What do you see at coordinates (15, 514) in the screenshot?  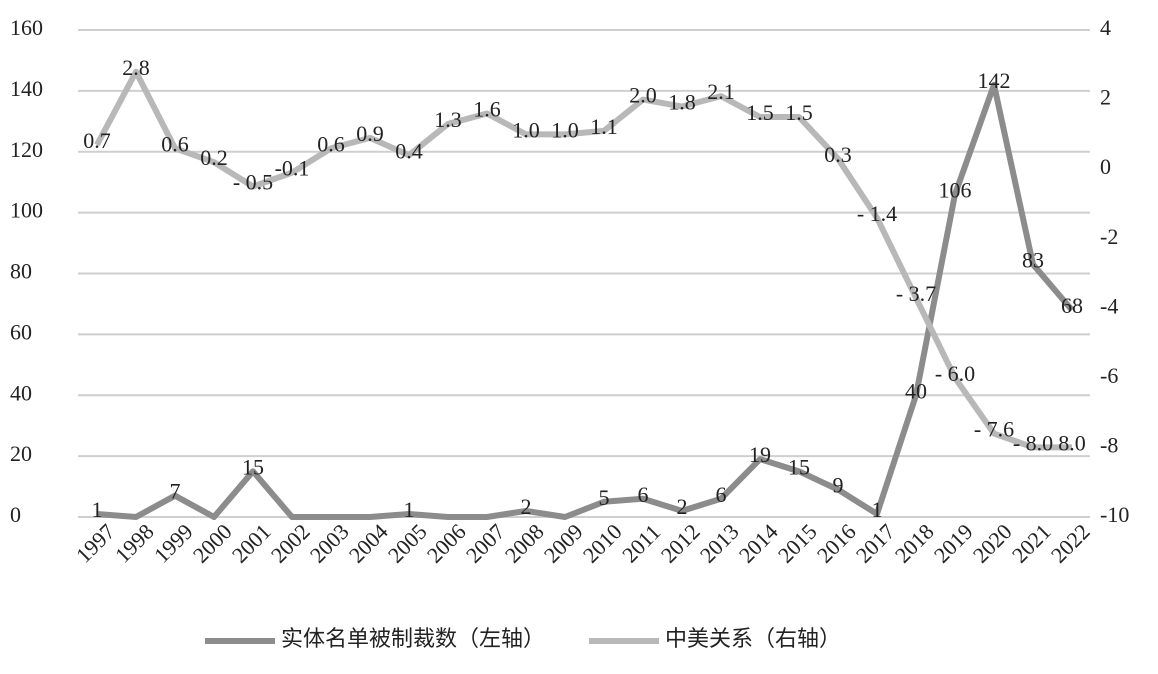 I see `y-tick-label: 0` at bounding box center [15, 514].